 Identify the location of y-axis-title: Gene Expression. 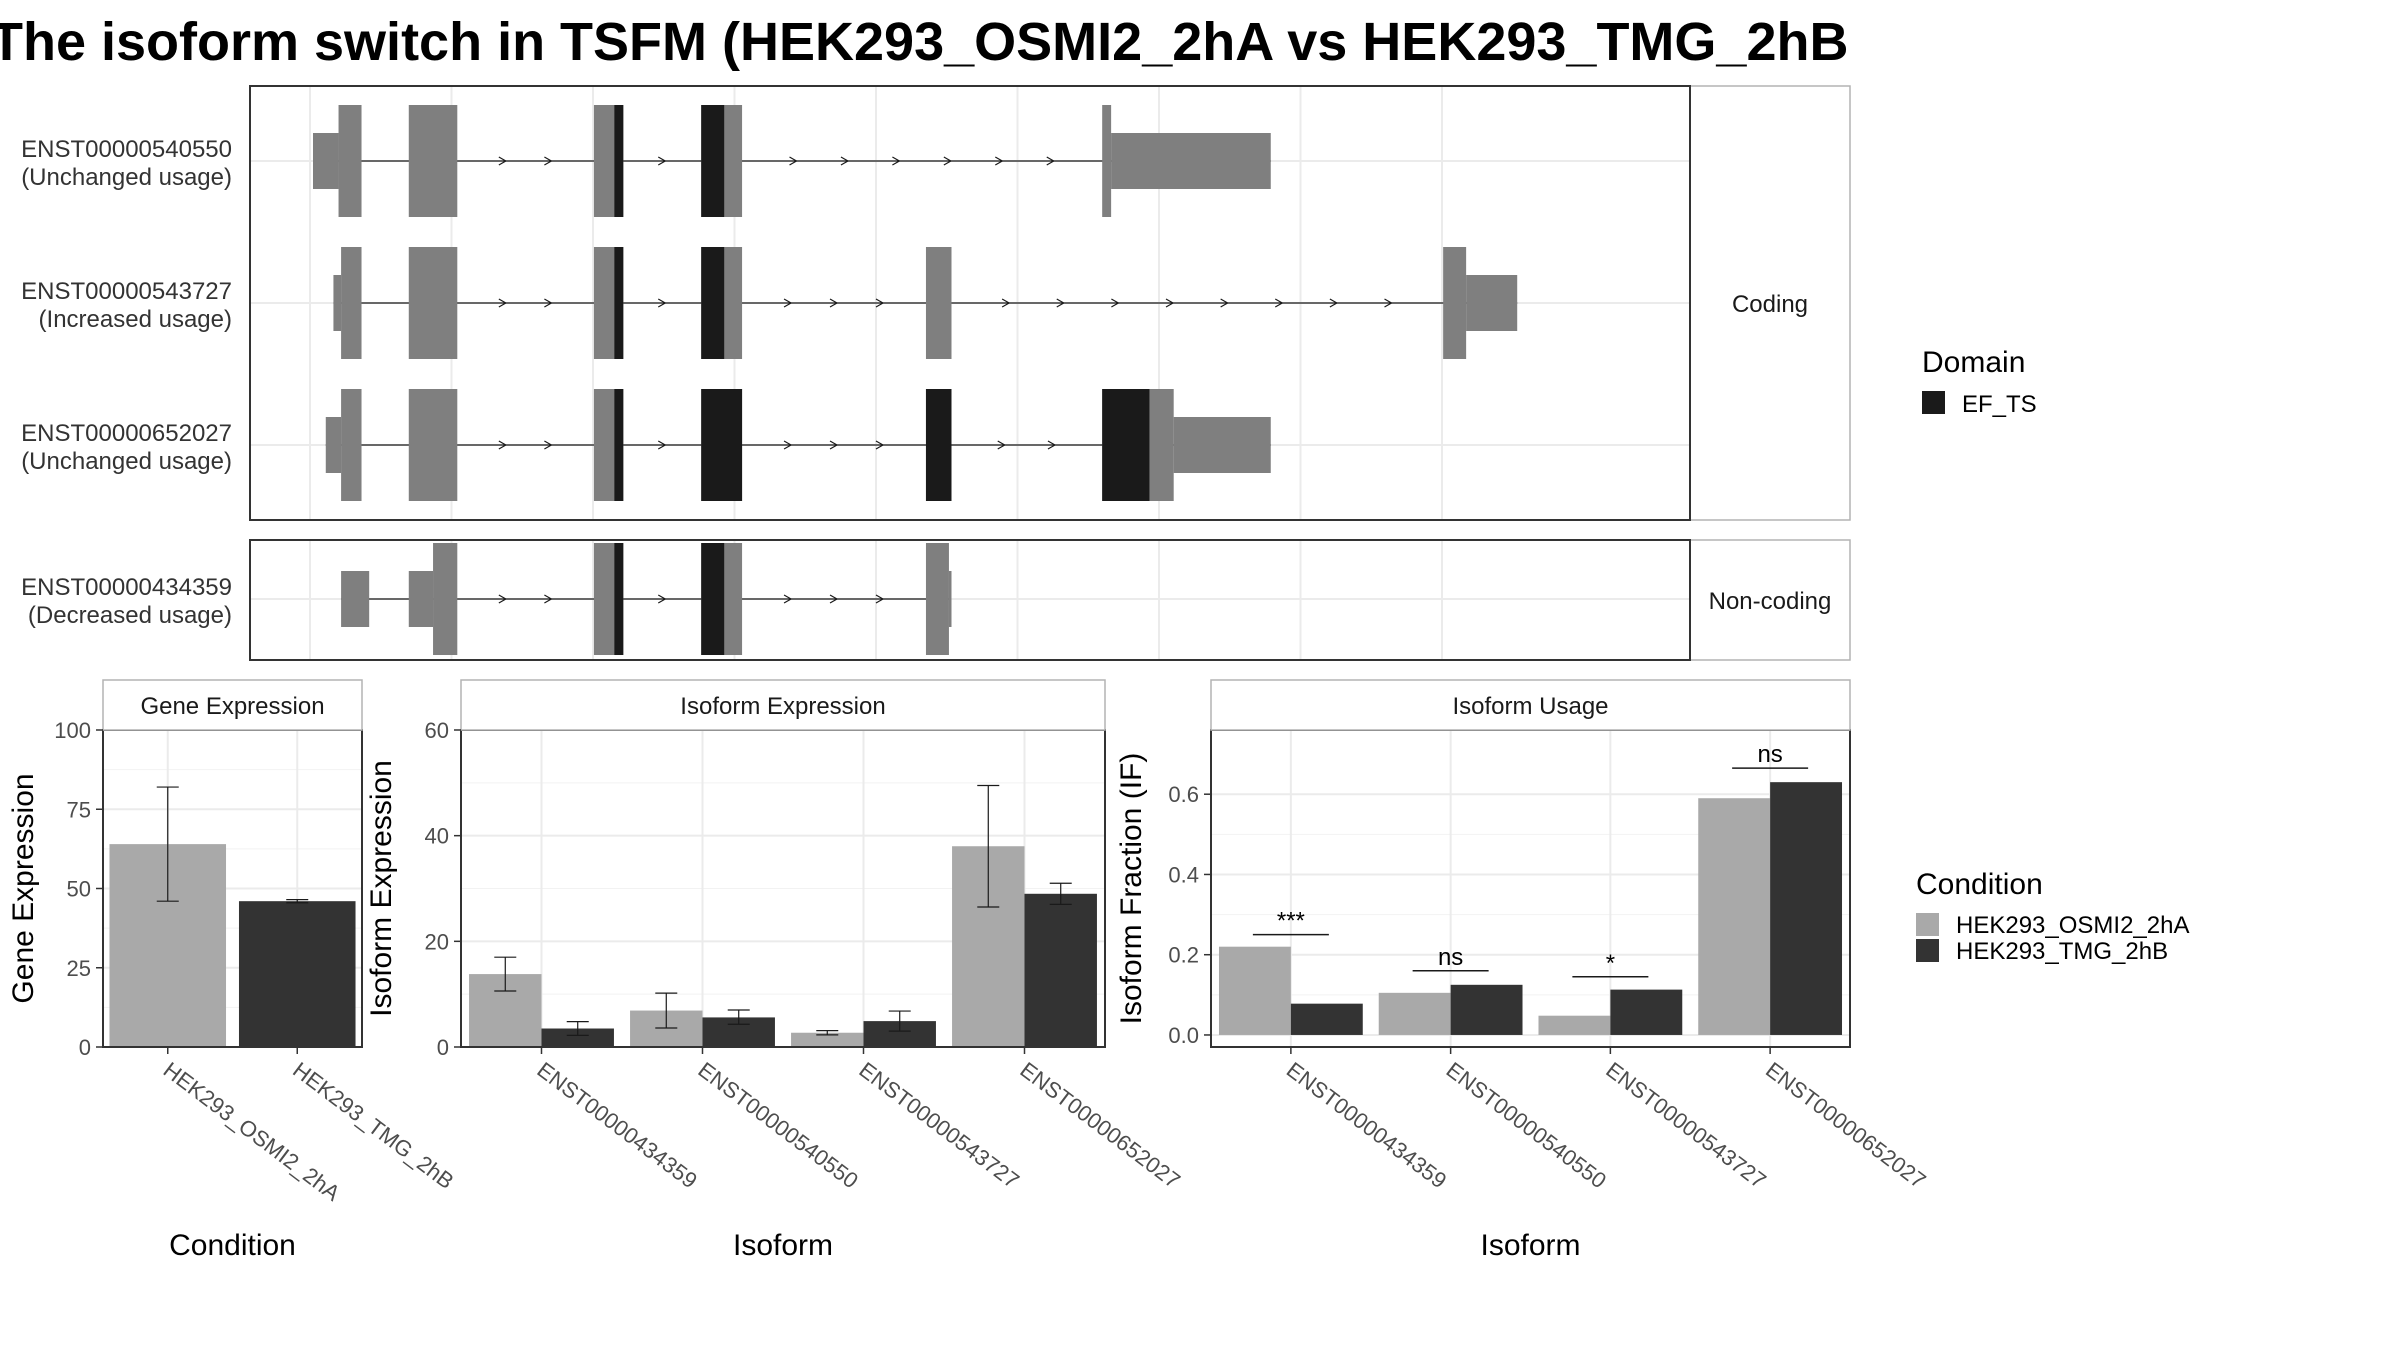
(23, 888).